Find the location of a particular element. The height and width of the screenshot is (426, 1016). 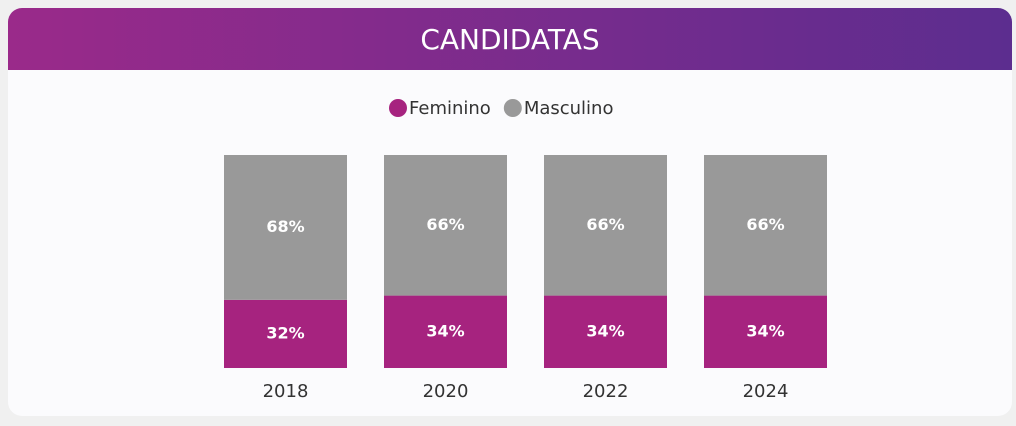

data-label: 32% is located at coordinates (285, 332).